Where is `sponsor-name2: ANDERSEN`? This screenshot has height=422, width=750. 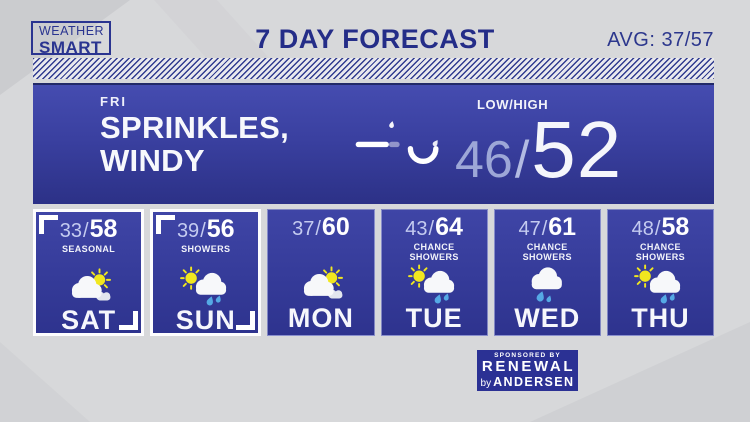 sponsor-name2: ANDERSEN is located at coordinates (534, 382).